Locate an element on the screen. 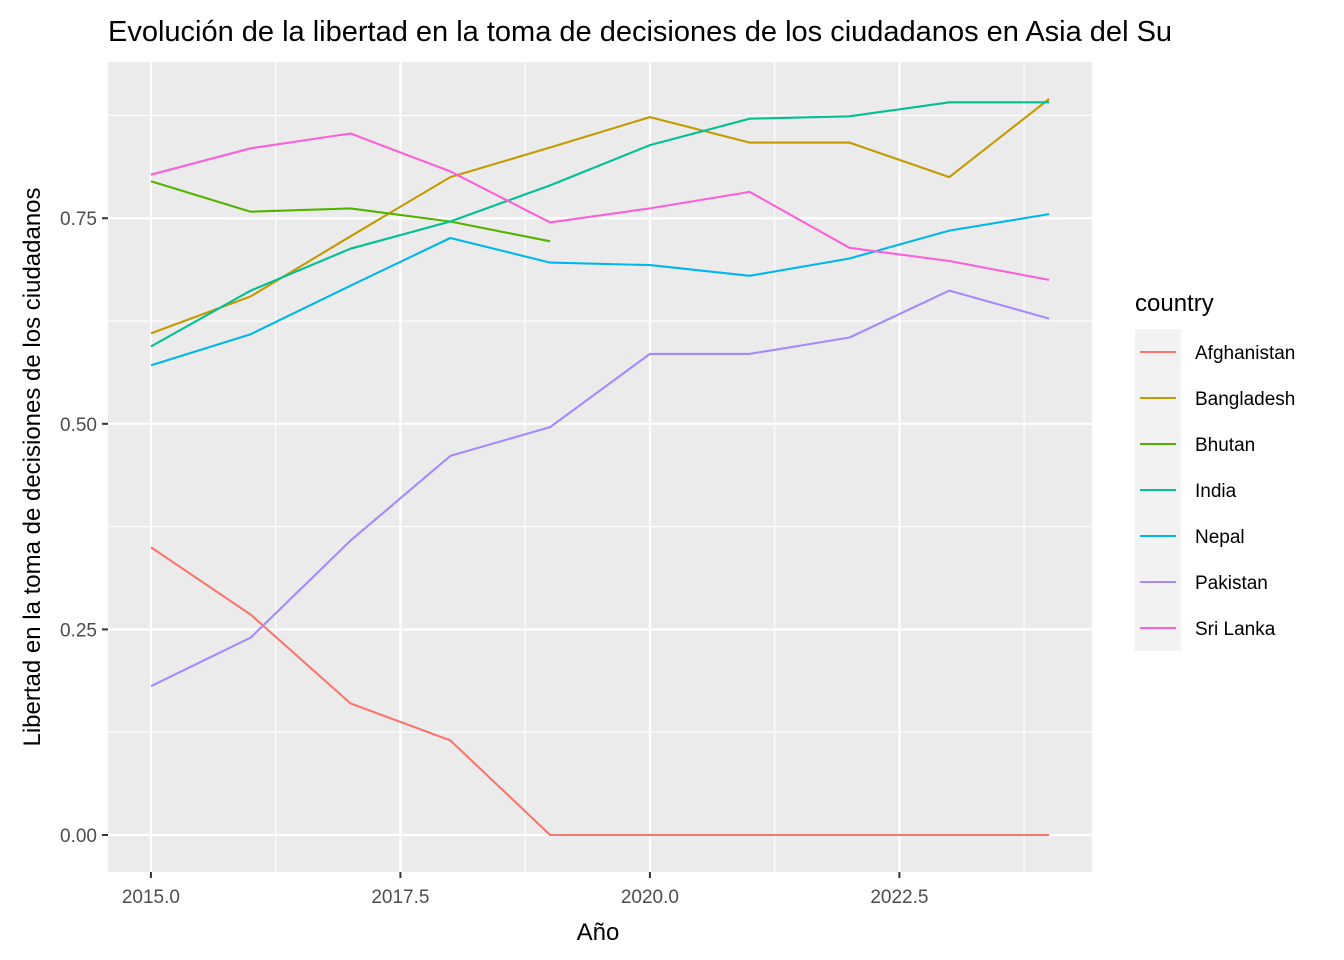 Image resolution: width=1344 pixels, height=960 pixels. legend-label: Afghanistan is located at coordinates (1245, 353).